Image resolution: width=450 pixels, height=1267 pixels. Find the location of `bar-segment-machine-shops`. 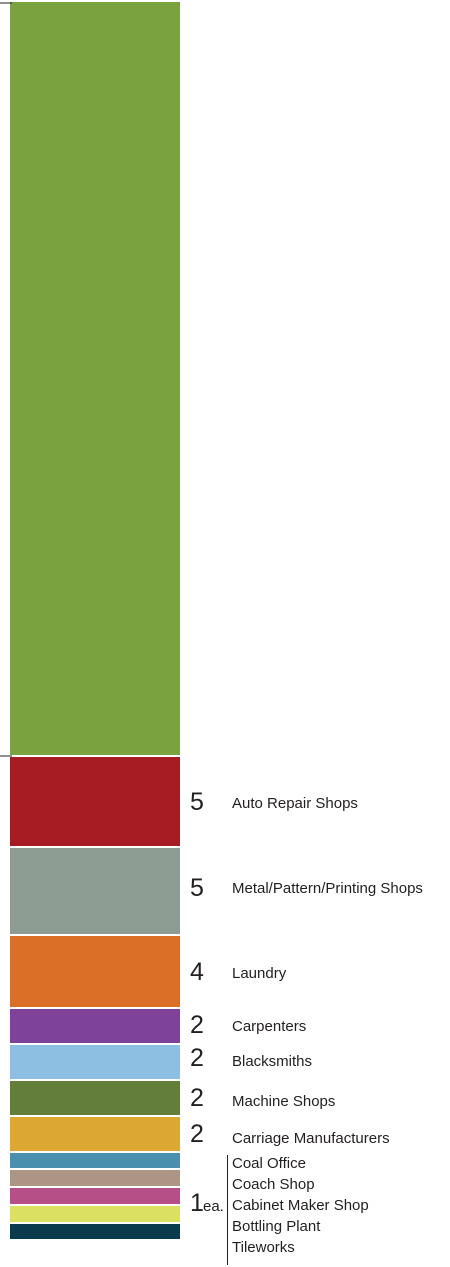

bar-segment-machine-shops is located at coordinates (95, 1098).